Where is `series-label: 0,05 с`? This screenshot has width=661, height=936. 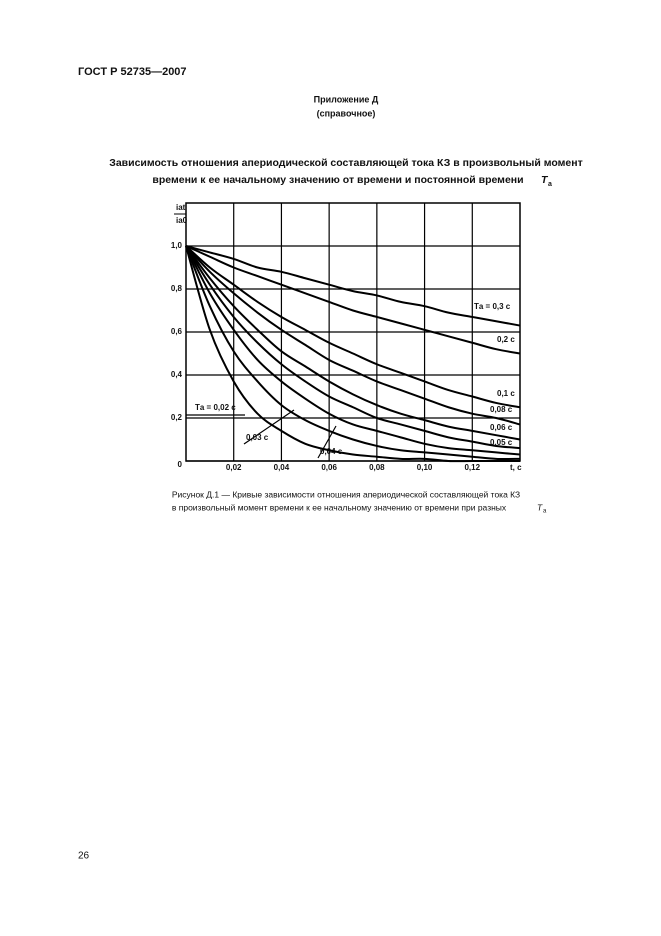 series-label: 0,05 с is located at coordinates (501, 442).